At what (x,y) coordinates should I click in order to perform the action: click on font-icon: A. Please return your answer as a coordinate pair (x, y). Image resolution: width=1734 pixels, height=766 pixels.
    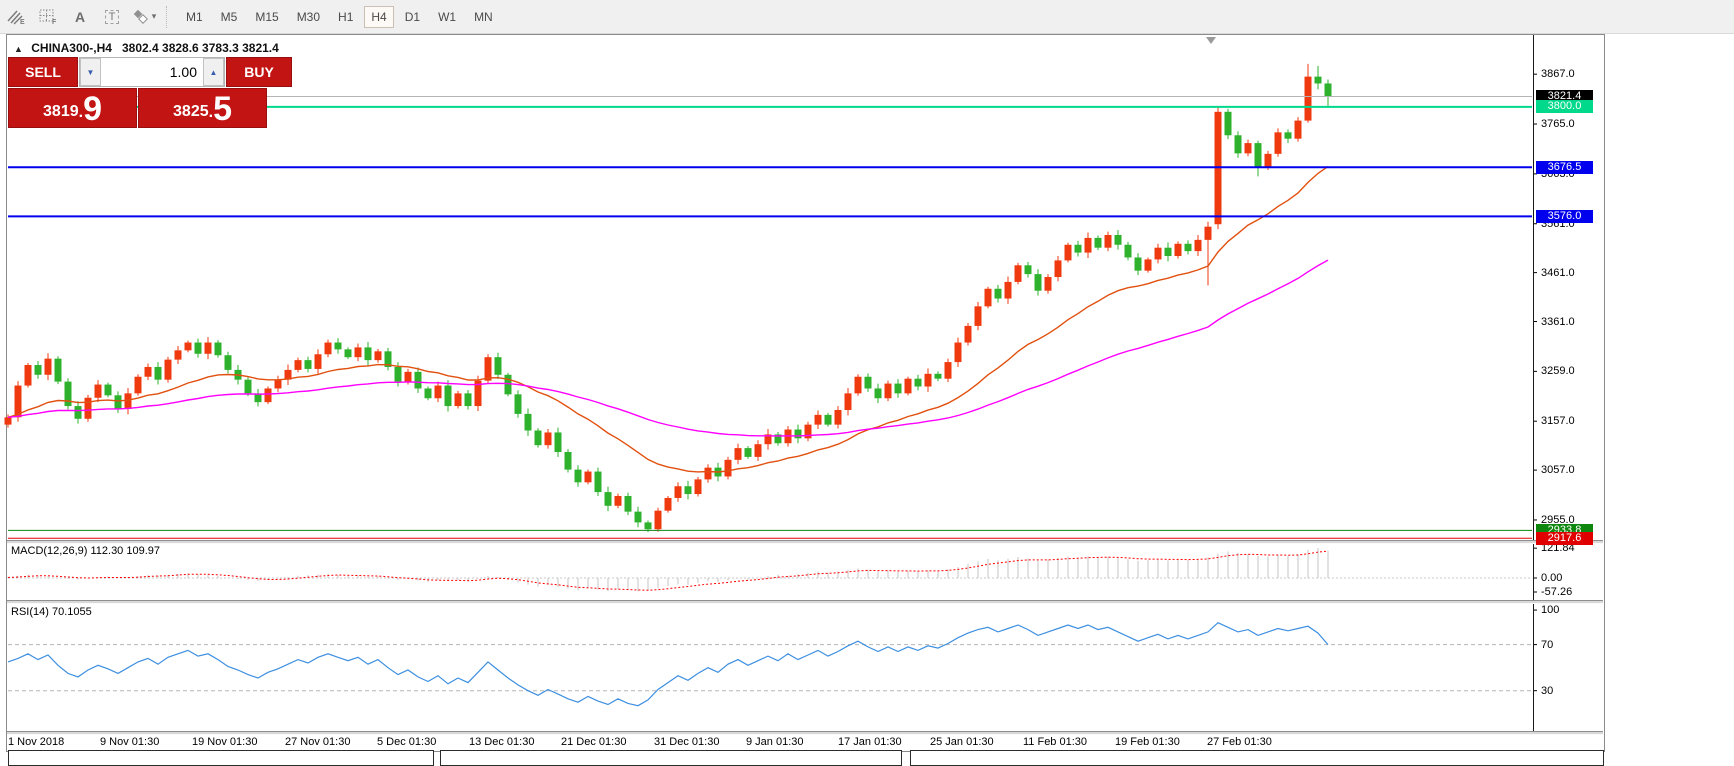
    Looking at the image, I should click on (80, 16).